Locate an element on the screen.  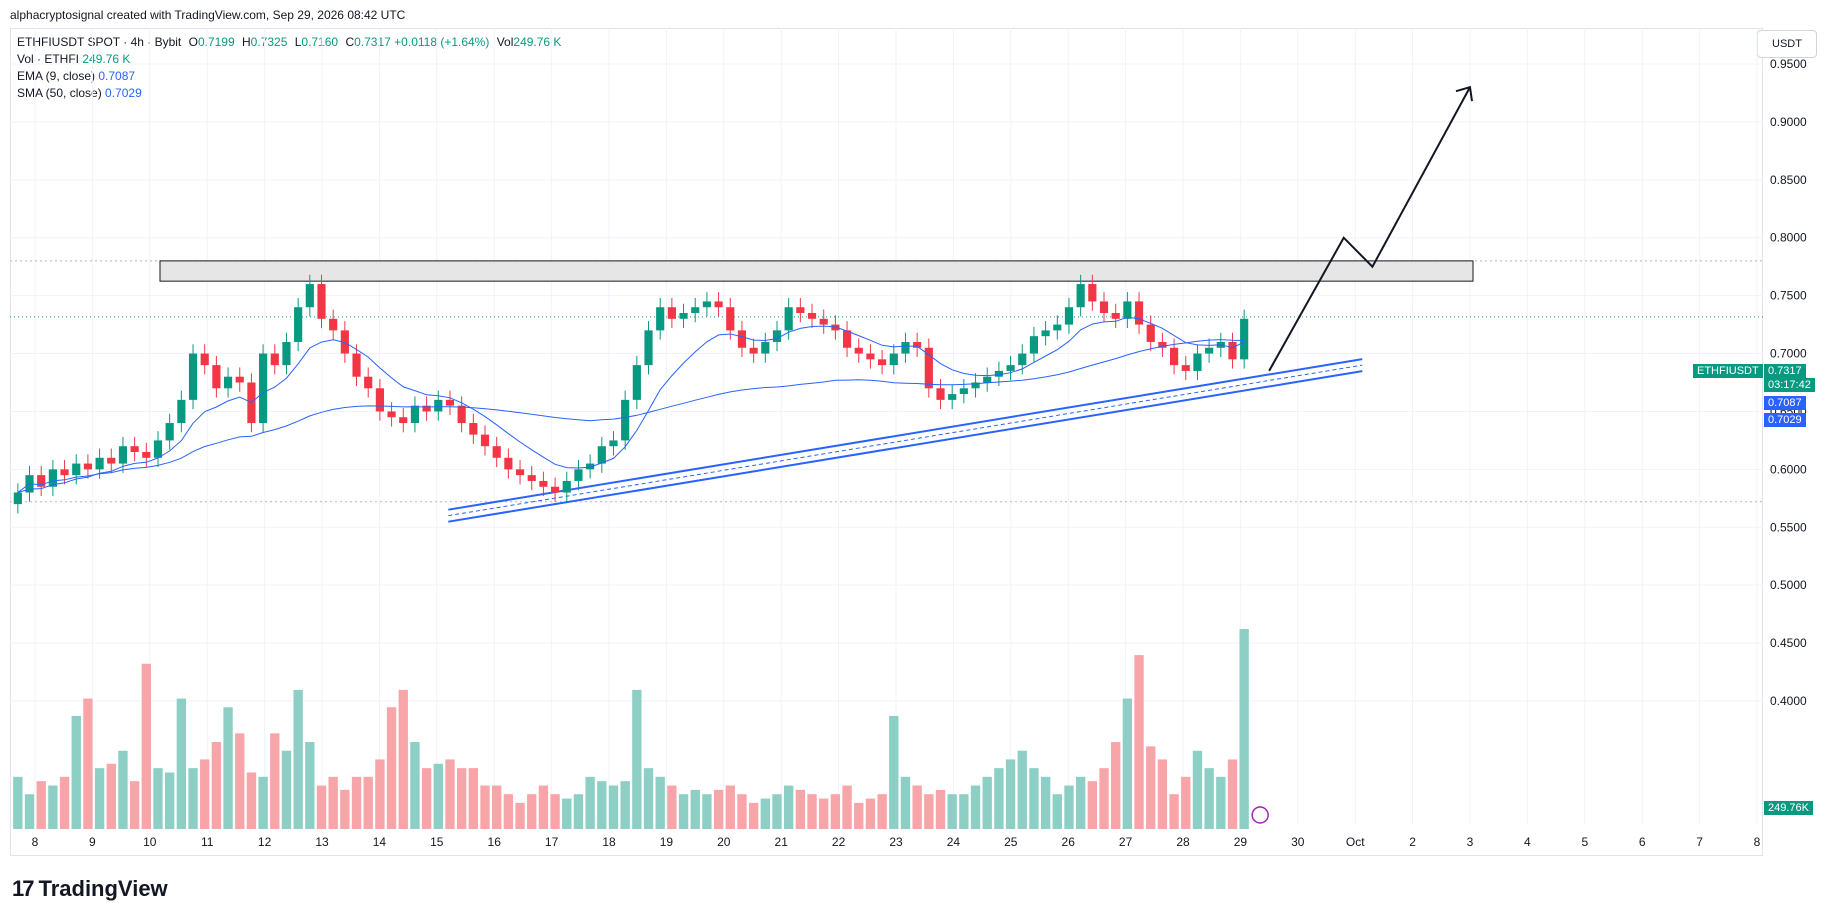
y-tick-label: 0.6000 is located at coordinates (1788, 469).